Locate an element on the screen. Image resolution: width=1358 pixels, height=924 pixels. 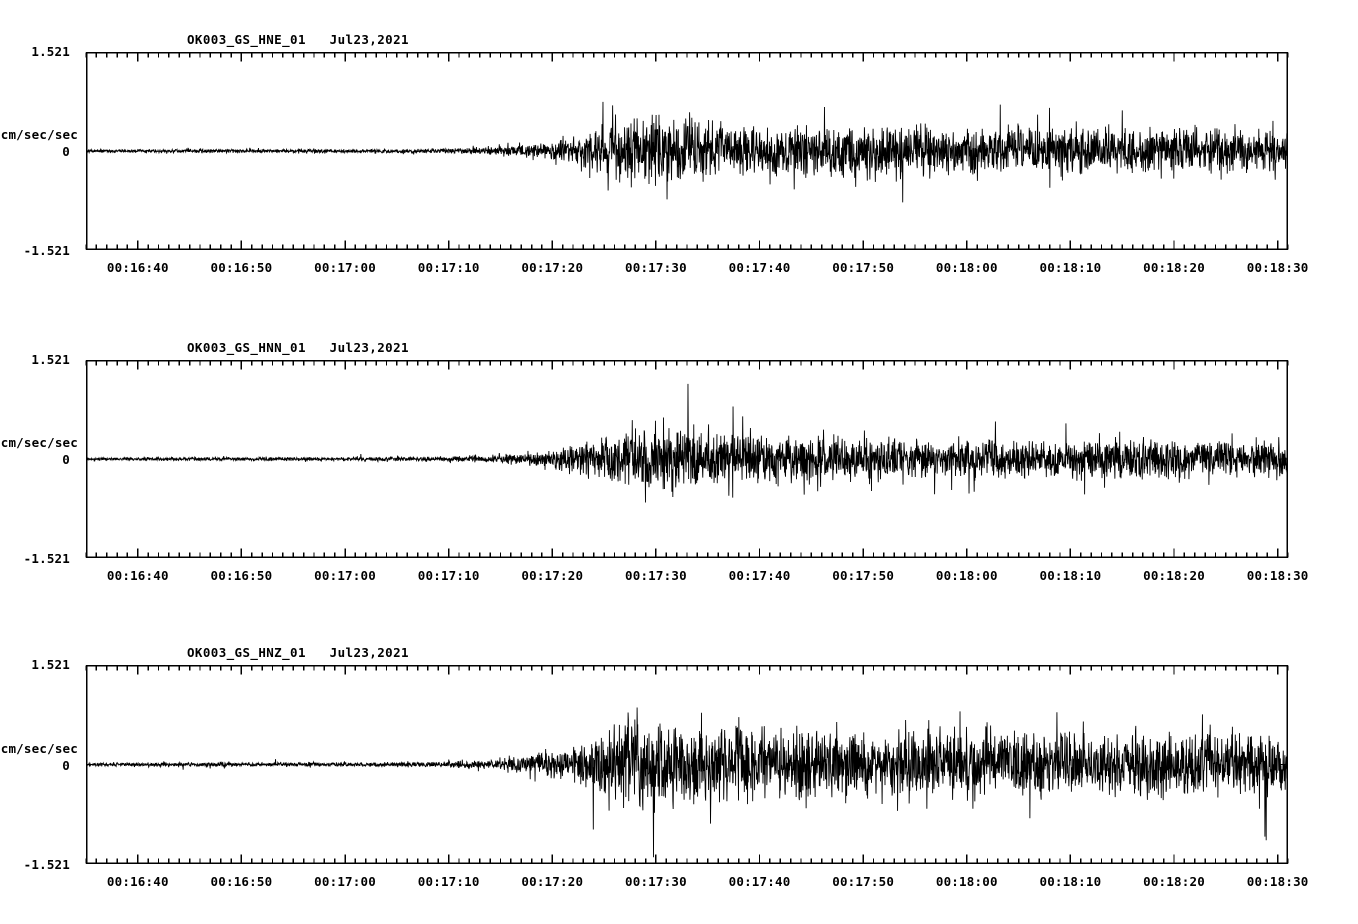
panel-title-hne: OK003_GS_HNE_01 Jul23,2021 is located at coordinates (298, 39).